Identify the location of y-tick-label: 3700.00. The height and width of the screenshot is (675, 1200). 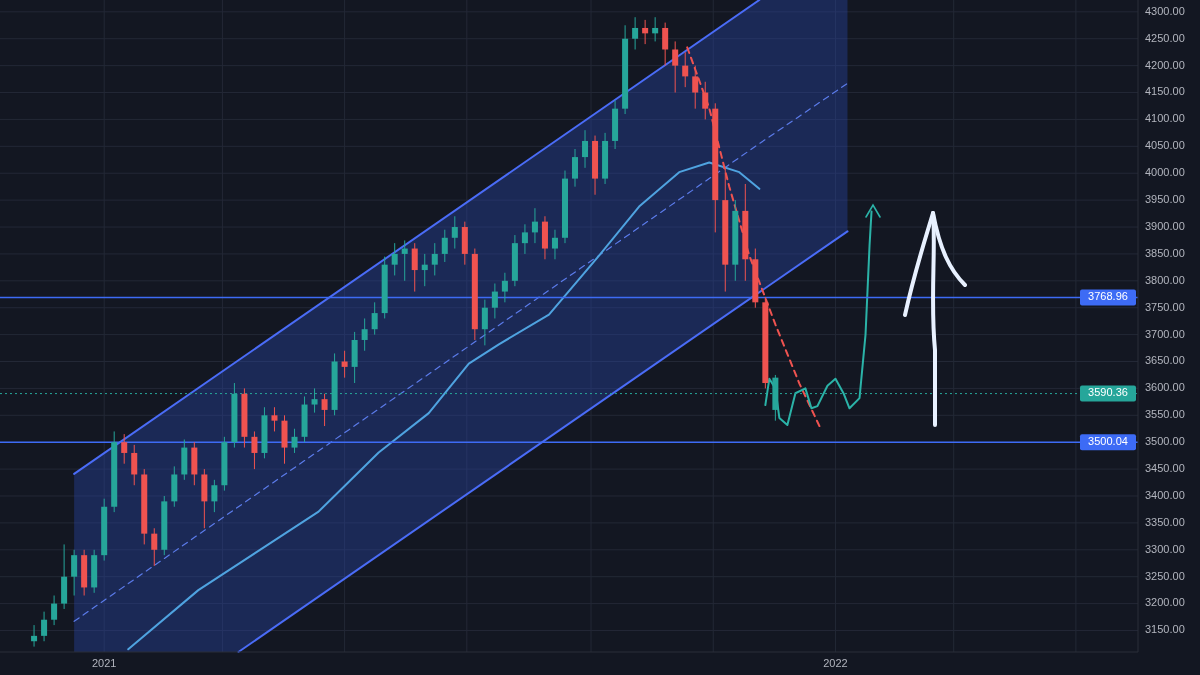
(1165, 333).